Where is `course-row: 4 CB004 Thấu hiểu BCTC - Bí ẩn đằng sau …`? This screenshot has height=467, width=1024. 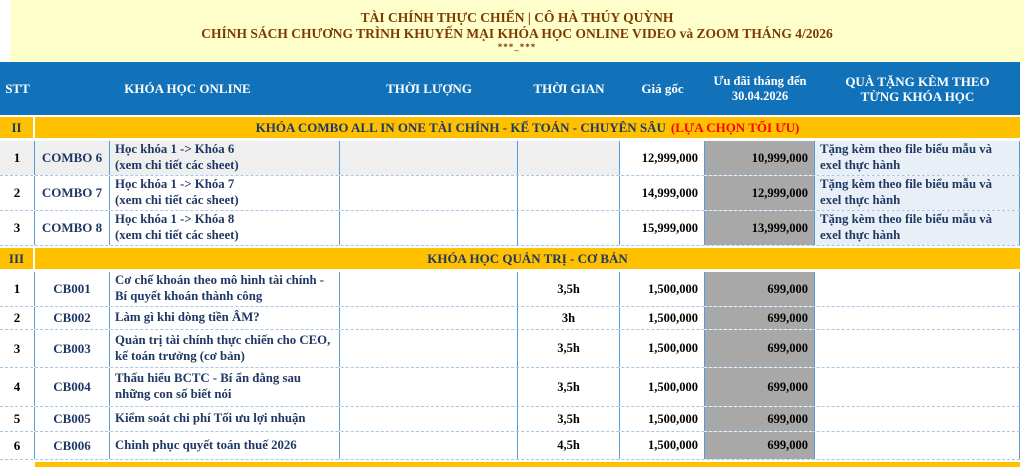 course-row: 4 CB004 Thấu hiểu BCTC - Bí ẩn đằng sau … is located at coordinates (510, 387).